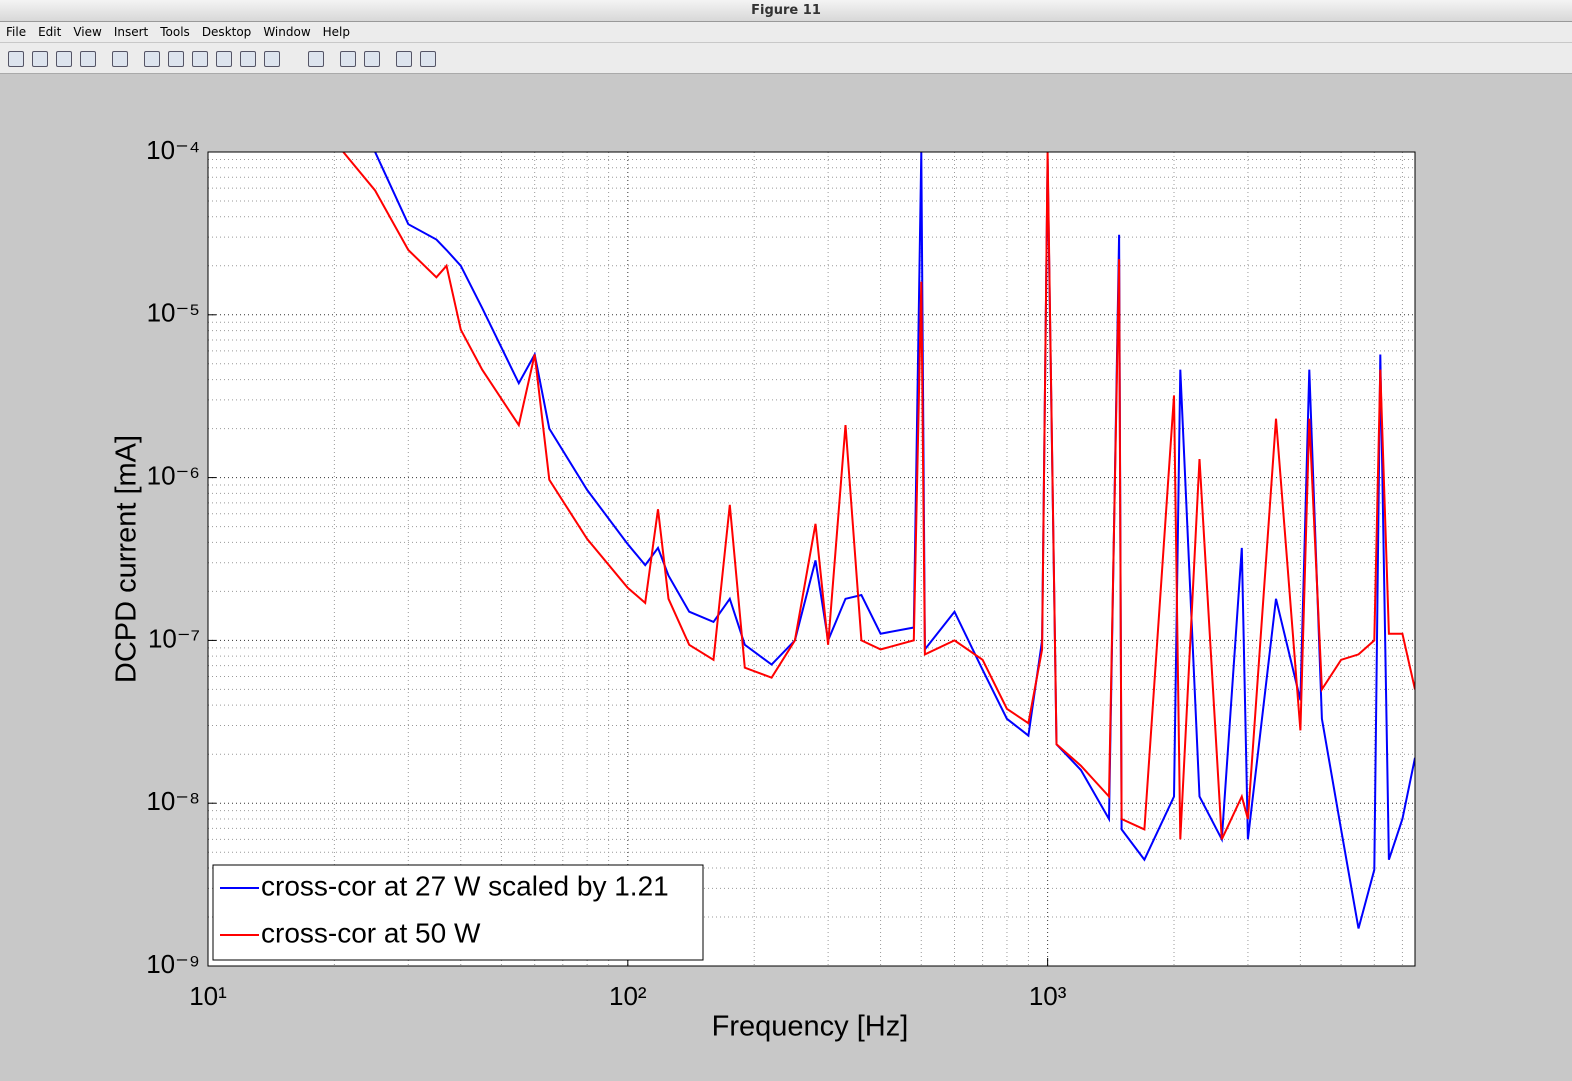 The height and width of the screenshot is (1081, 1572). I want to click on colorbar-button, so click(348, 59).